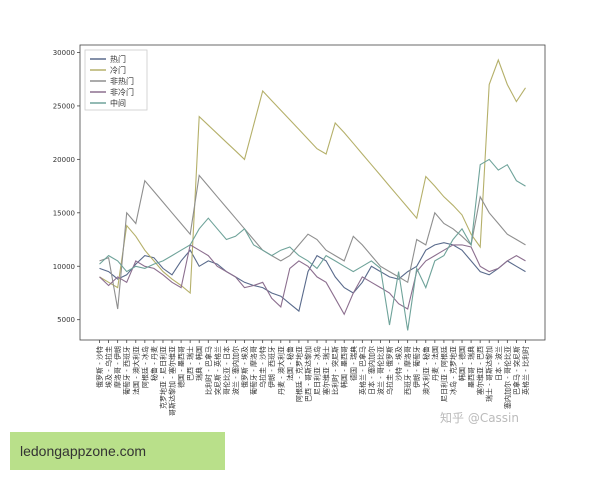  What do you see at coordinates (307, 374) in the screenshot?
I see `x-tick-label: 巴西 - 哥斯达黎加` at bounding box center [307, 374].